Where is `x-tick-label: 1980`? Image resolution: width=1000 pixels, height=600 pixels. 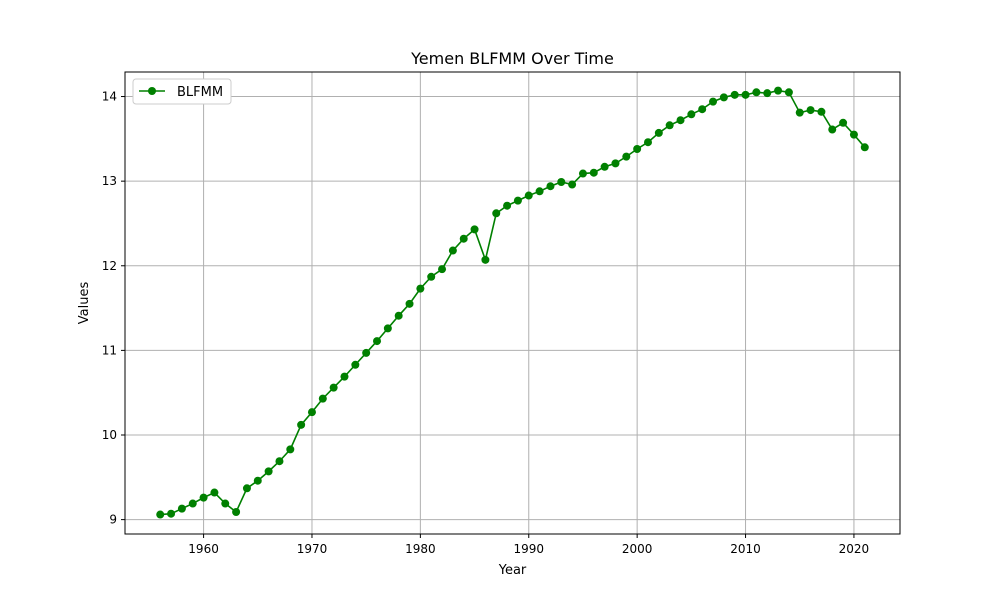
x-tick-label: 1980 is located at coordinates (420, 549).